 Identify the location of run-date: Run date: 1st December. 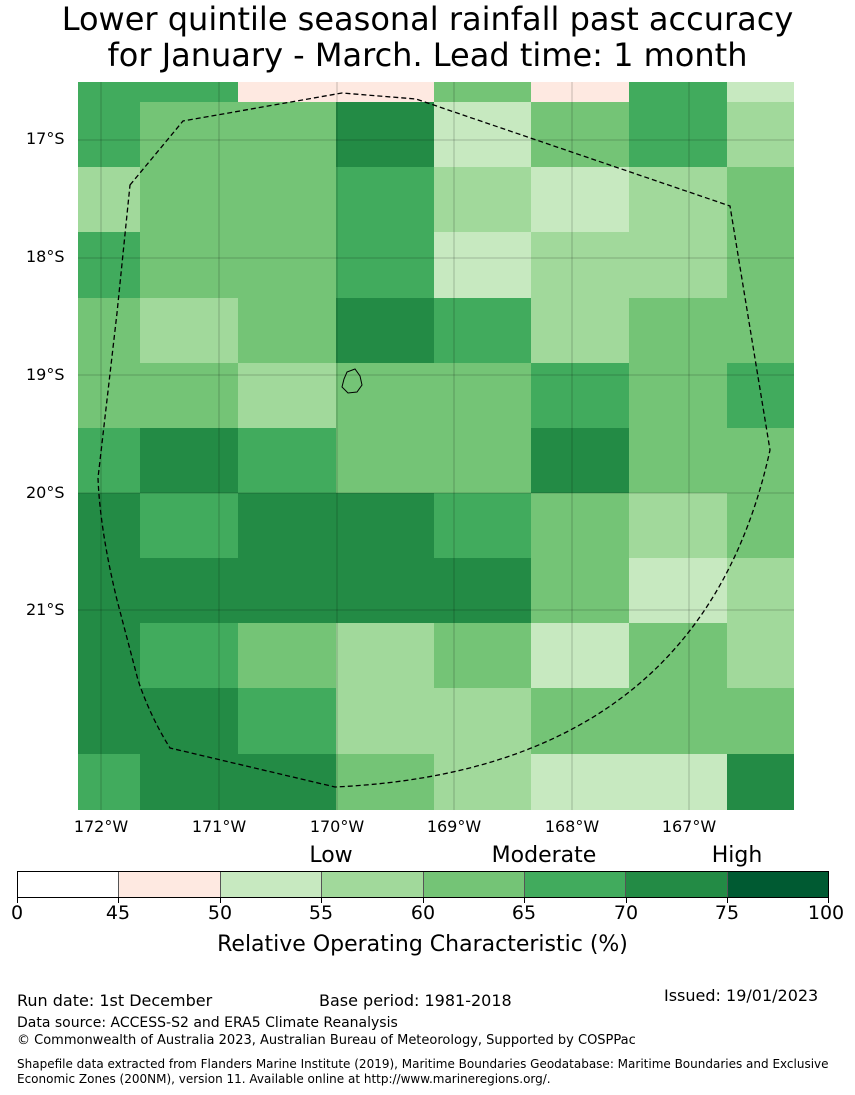
(115, 1000).